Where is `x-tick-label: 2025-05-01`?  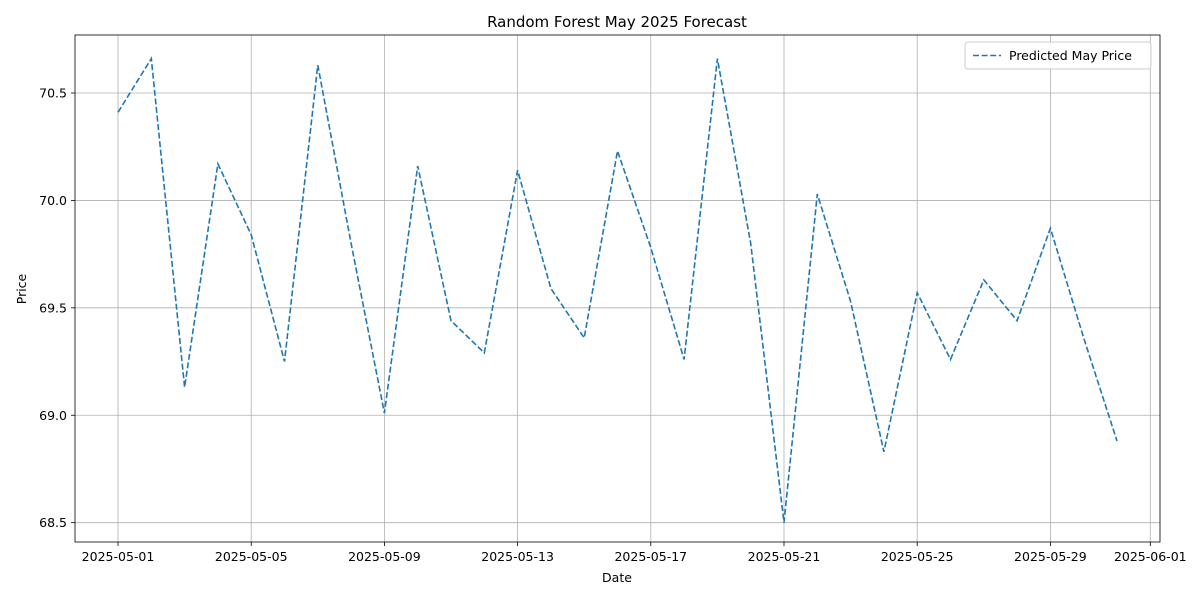 x-tick-label: 2025-05-01 is located at coordinates (118, 556).